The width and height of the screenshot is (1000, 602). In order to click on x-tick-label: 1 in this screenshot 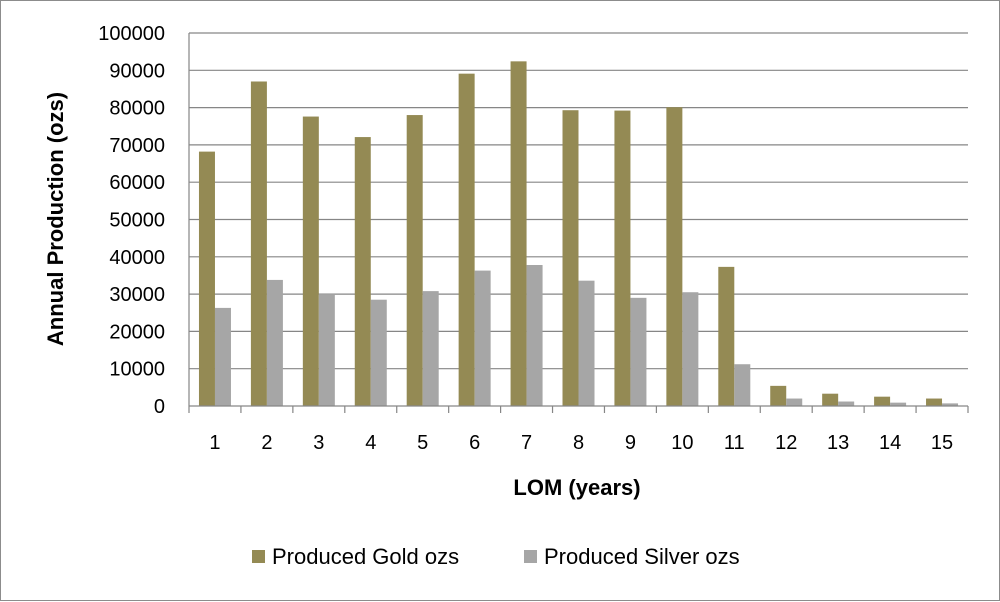, I will do `click(214, 443)`.